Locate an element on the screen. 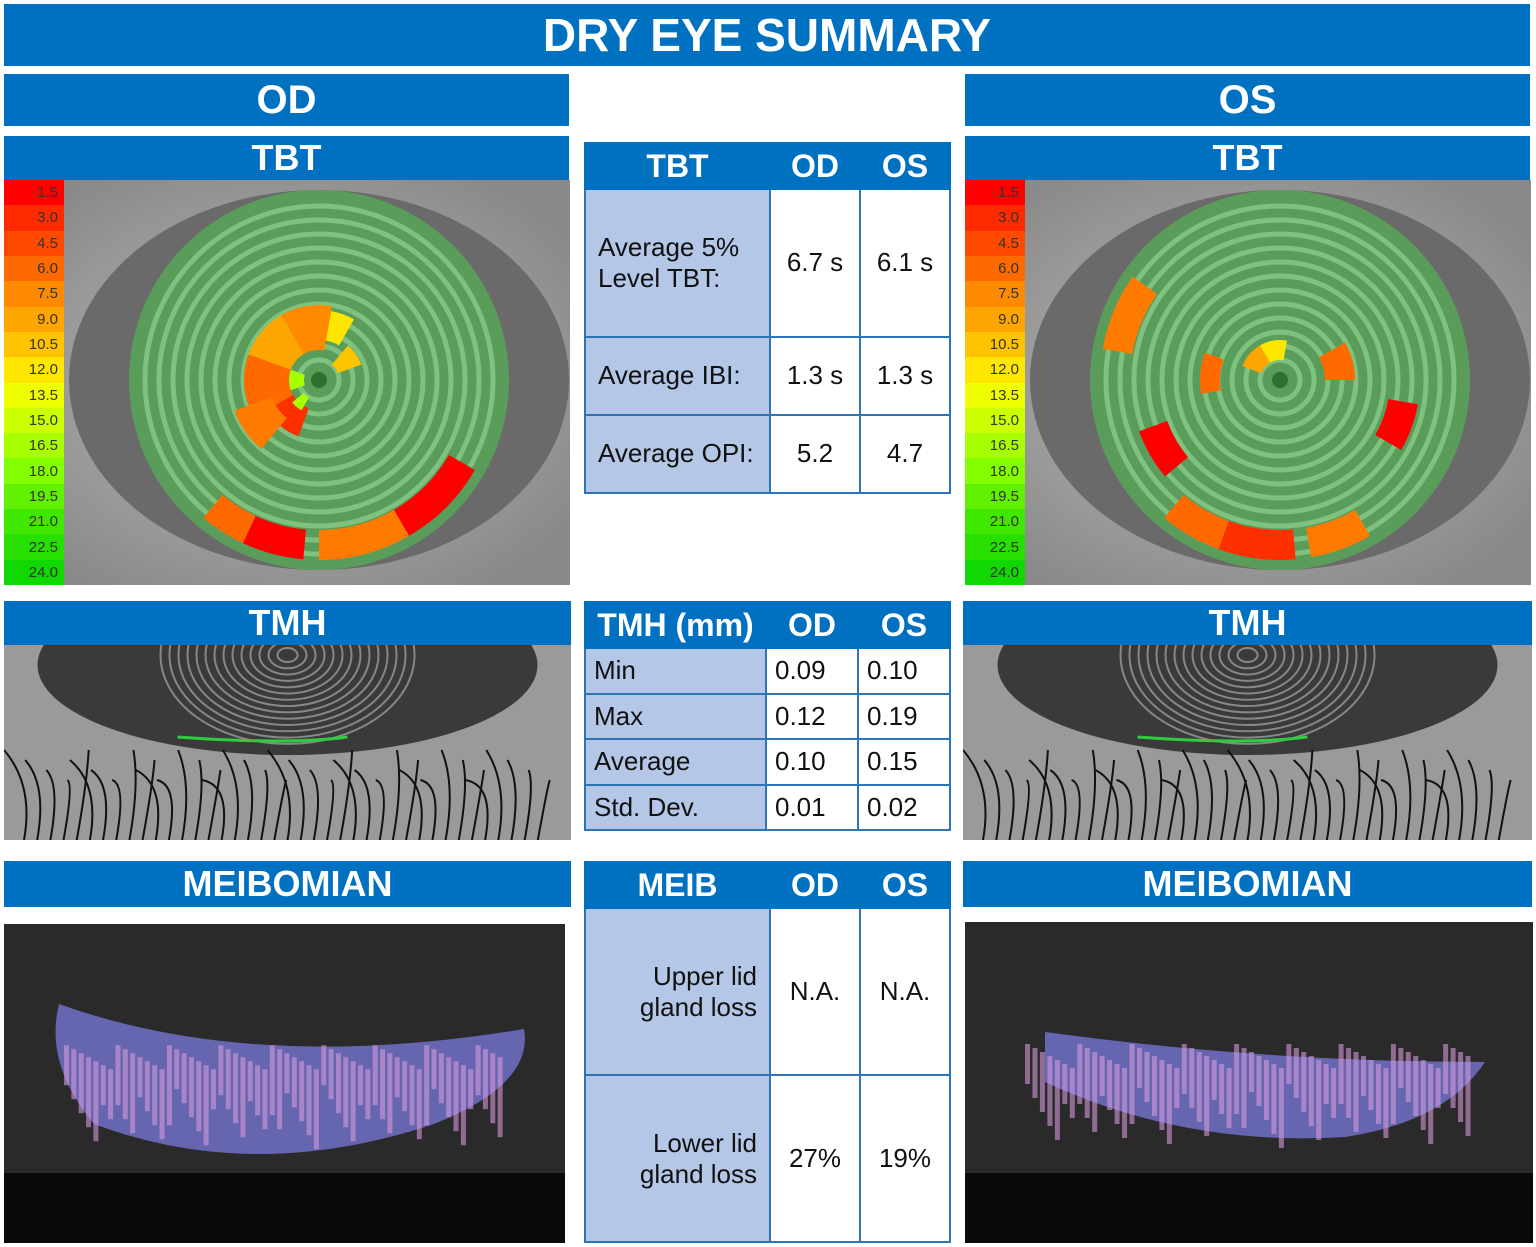 The height and width of the screenshot is (1247, 1536). table-row: Average OPI: 5.2 4.7 is located at coordinates (767, 454).